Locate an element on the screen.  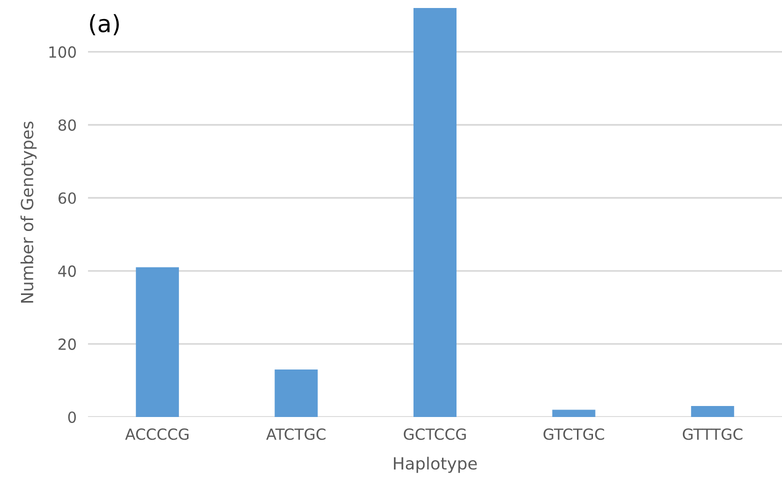
chart-title: (a) is located at coordinates (104, 25).